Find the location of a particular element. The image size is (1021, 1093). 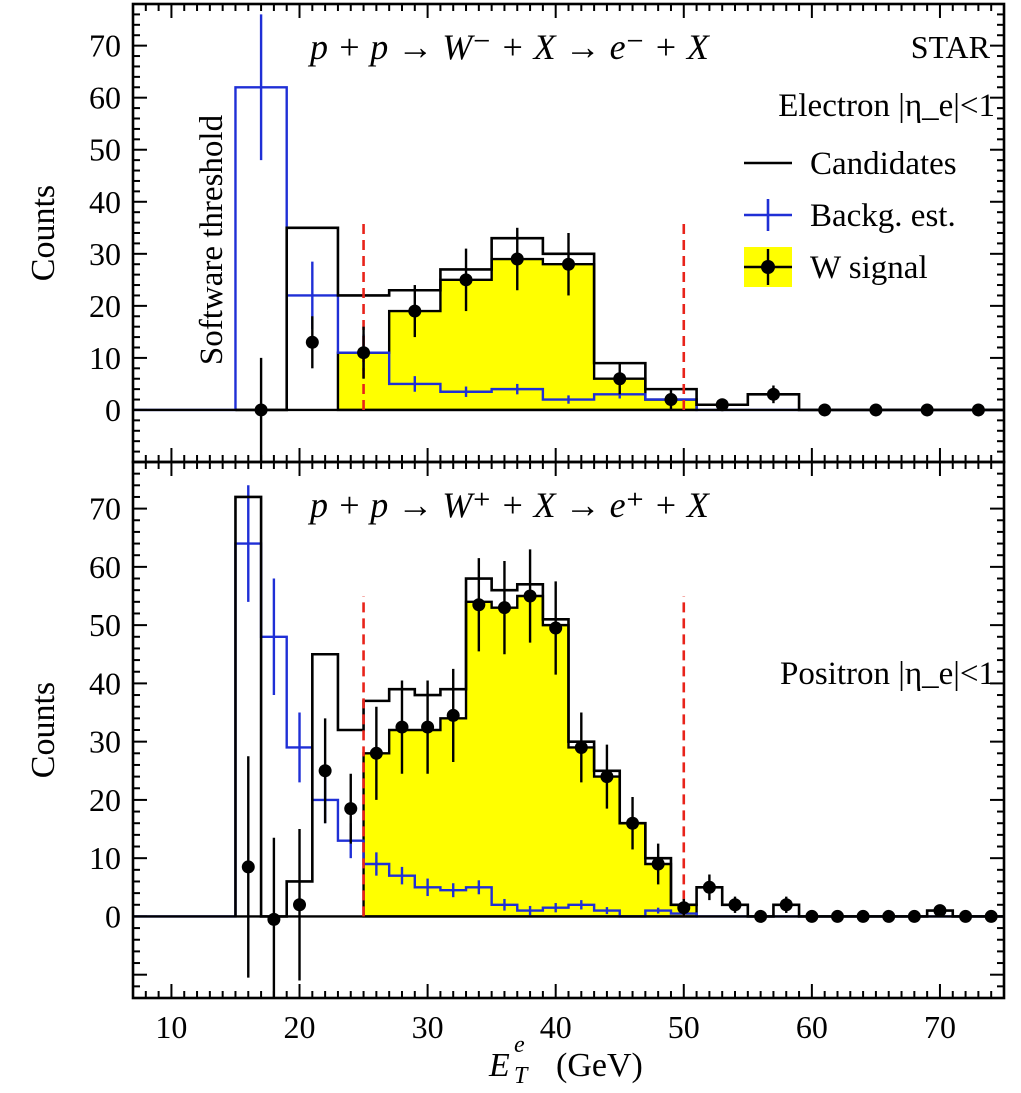

selection-label: Positron |η_e|<1 is located at coordinates (887, 674).